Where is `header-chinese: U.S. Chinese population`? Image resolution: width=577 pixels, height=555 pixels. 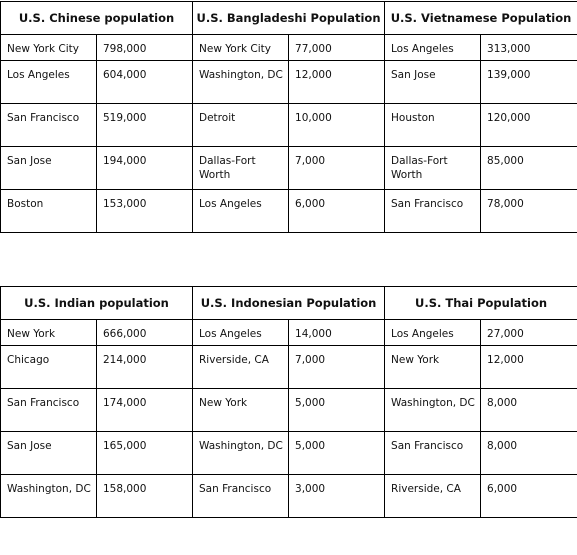 header-chinese: U.S. Chinese population is located at coordinates (97, 18).